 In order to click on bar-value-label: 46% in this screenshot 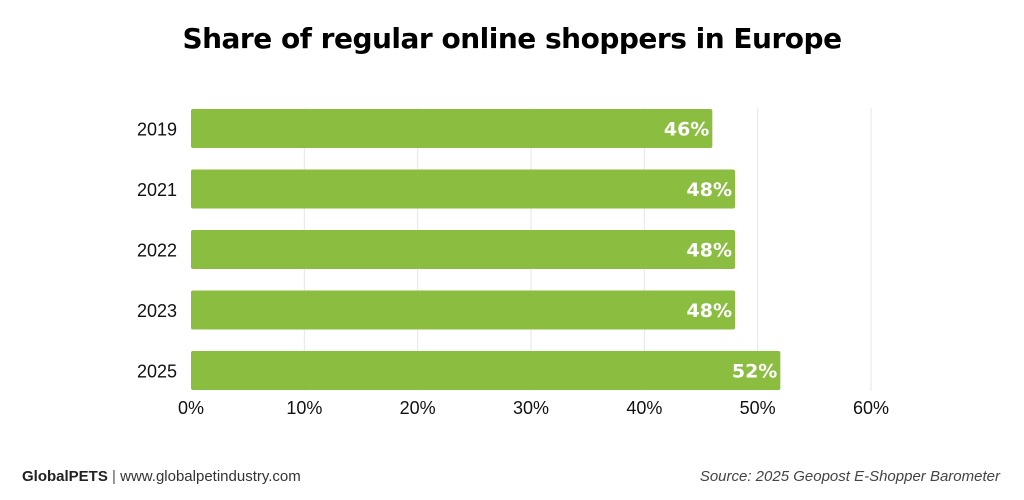, I will do `click(686, 130)`.